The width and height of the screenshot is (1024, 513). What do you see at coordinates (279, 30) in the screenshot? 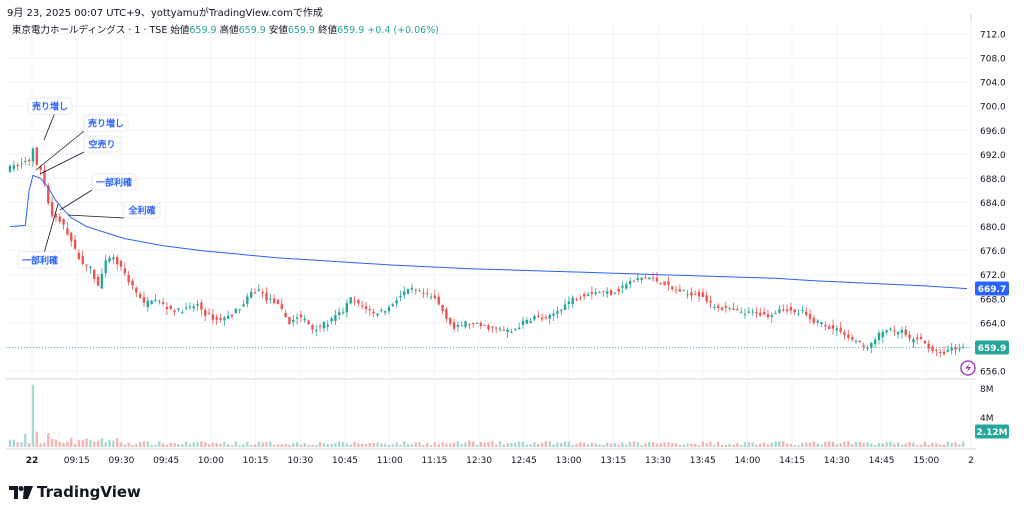
I see `legend-part: 安値` at bounding box center [279, 30].